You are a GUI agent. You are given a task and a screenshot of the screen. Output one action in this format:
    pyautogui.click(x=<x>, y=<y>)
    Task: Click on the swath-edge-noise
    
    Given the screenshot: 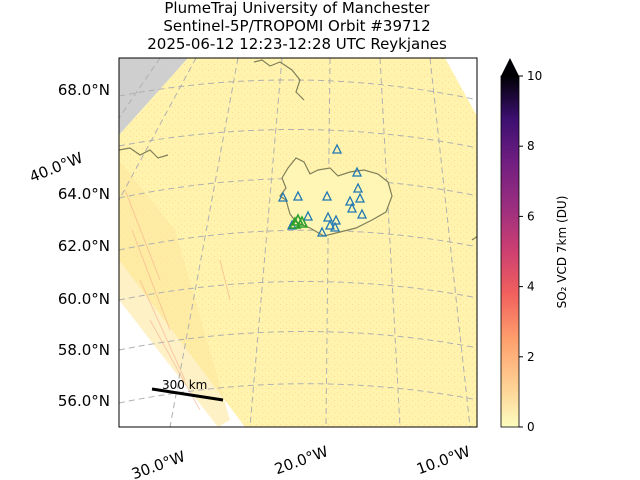 What is the action you would take?
    pyautogui.click(x=174, y=293)
    